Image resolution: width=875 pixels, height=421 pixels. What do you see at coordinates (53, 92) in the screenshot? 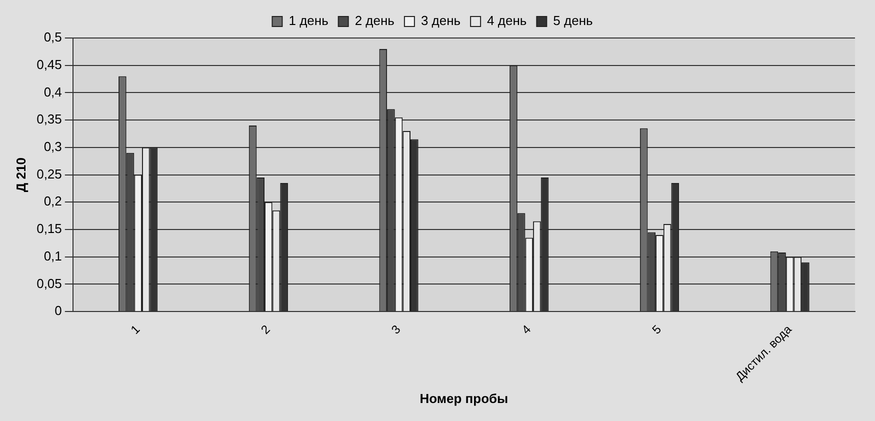
I see `y-tick-label: 0,4` at bounding box center [53, 92].